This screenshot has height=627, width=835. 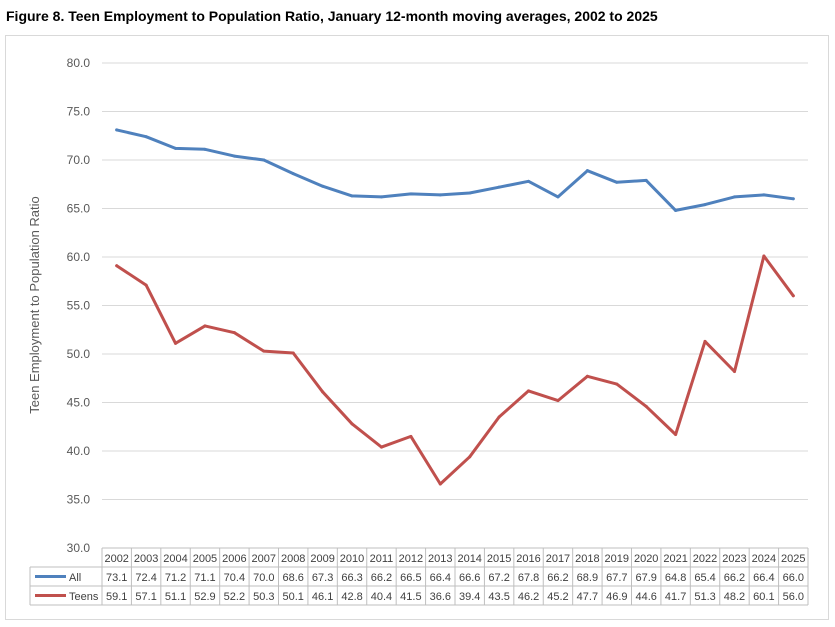 What do you see at coordinates (455, 170) in the screenshot?
I see `series-line-all` at bounding box center [455, 170].